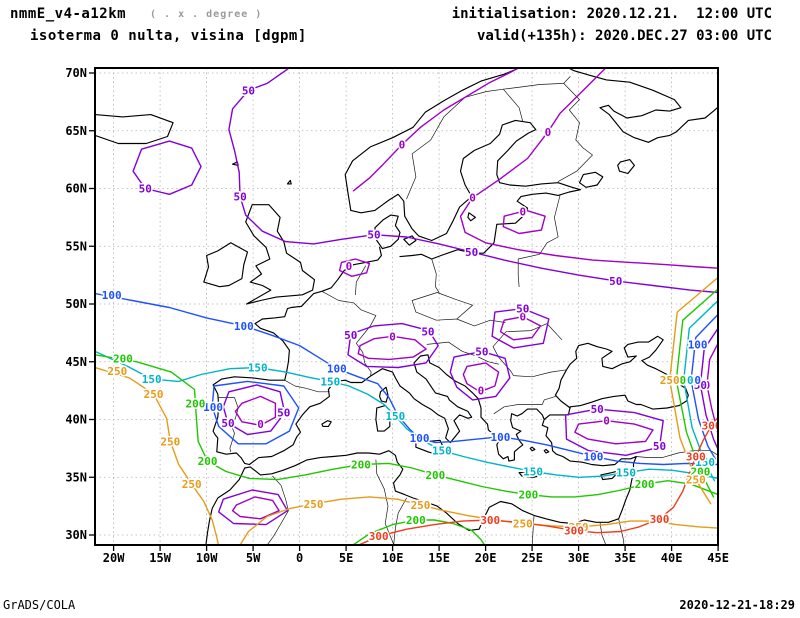  I want to click on lon-axis-label: 15E, so click(439, 558).